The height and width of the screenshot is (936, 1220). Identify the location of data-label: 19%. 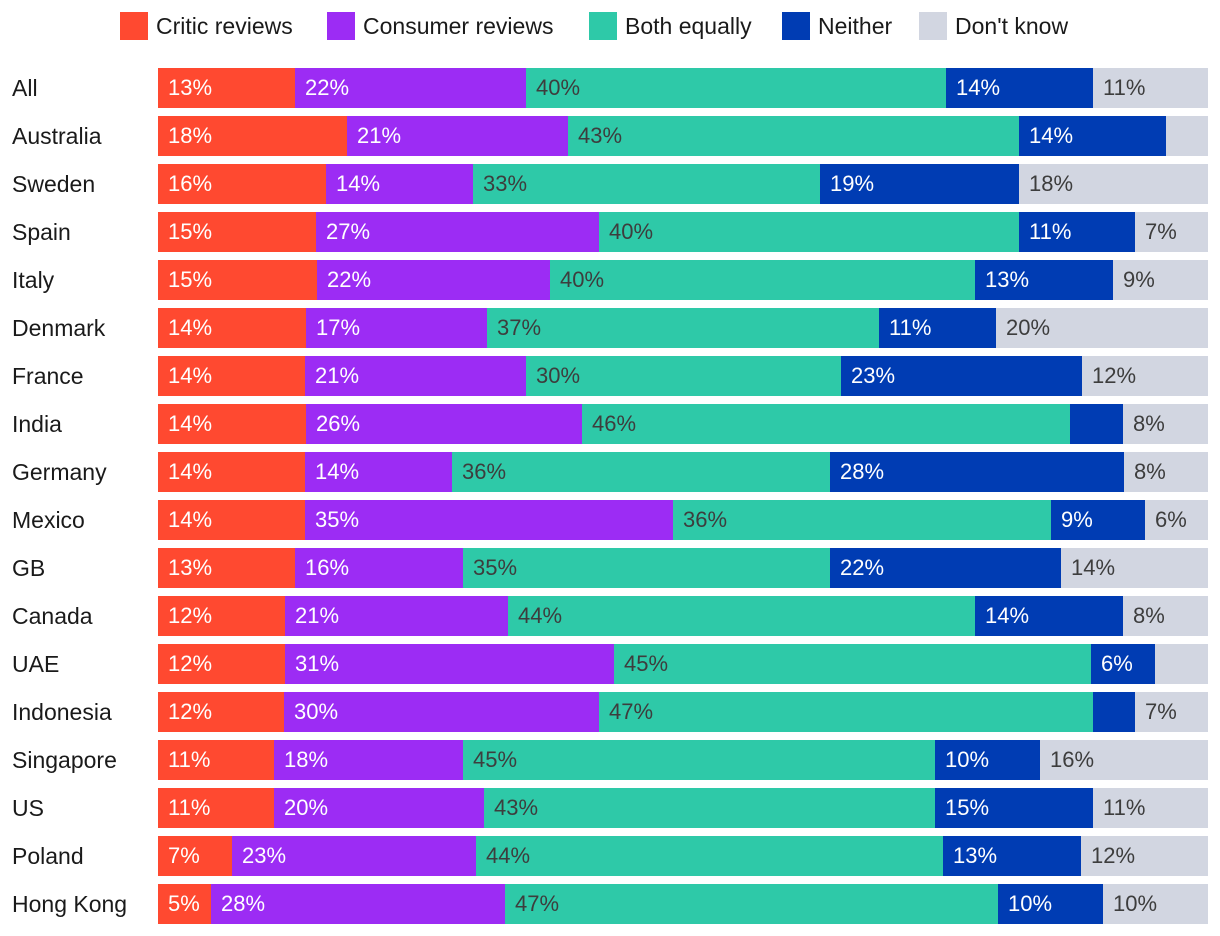
(852, 183).